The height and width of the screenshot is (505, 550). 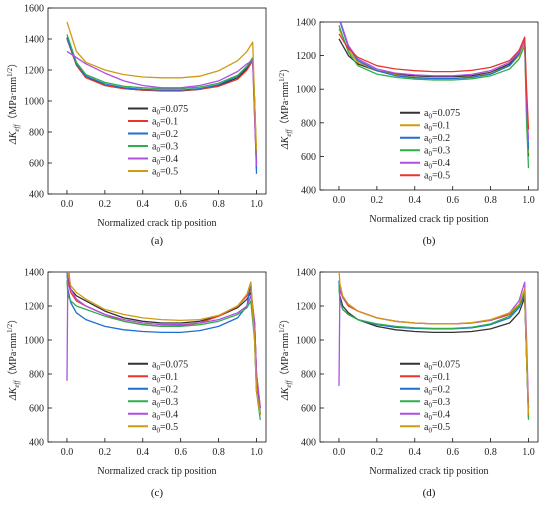 What do you see at coordinates (34, 9) in the screenshot?
I see `y-tick-label: 1600` at bounding box center [34, 9].